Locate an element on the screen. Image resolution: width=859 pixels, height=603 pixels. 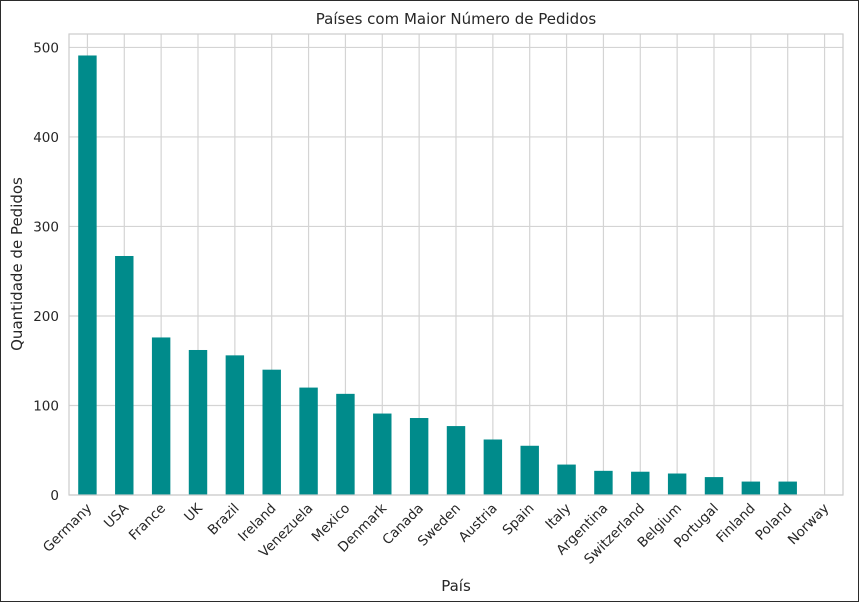
bar-venezuela is located at coordinates (308, 441).